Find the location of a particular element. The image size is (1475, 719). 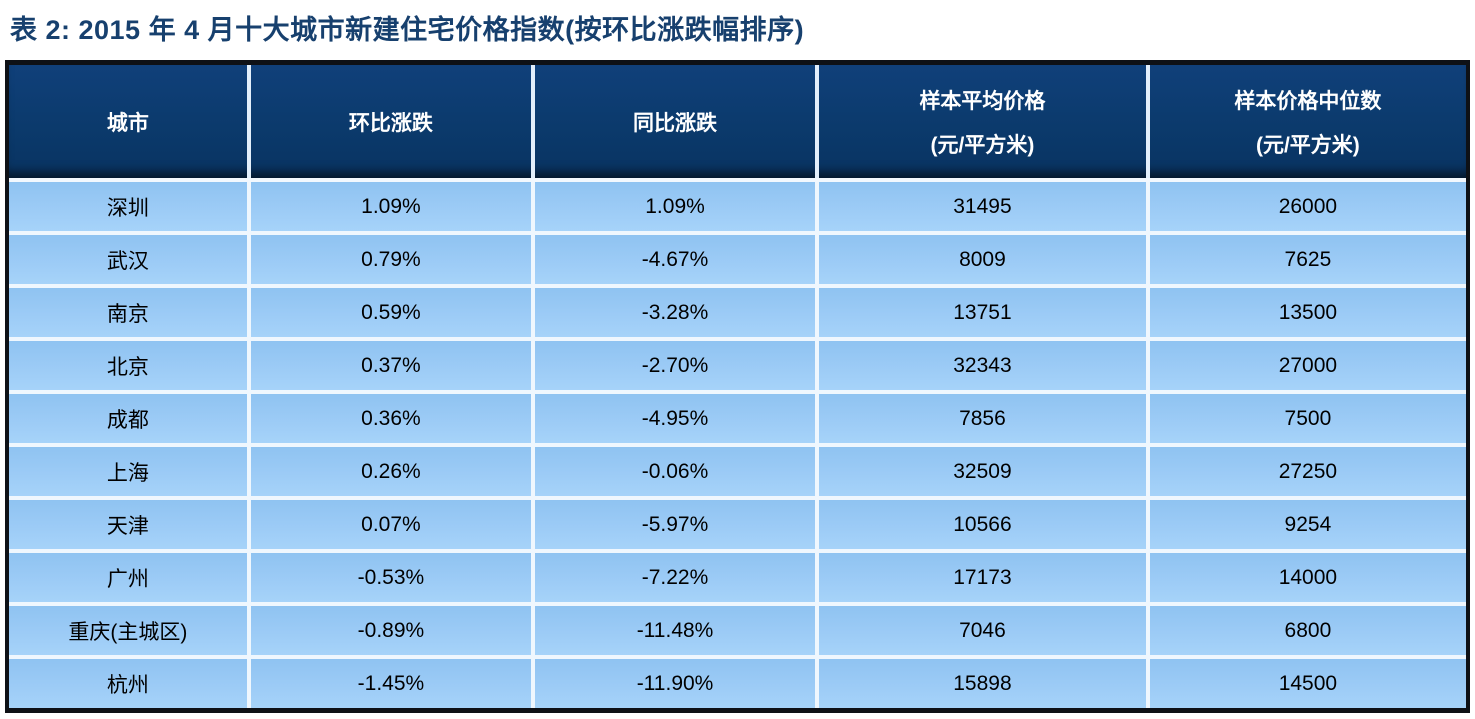

column-header-label: 同比涨跌 is located at coordinates (675, 123).